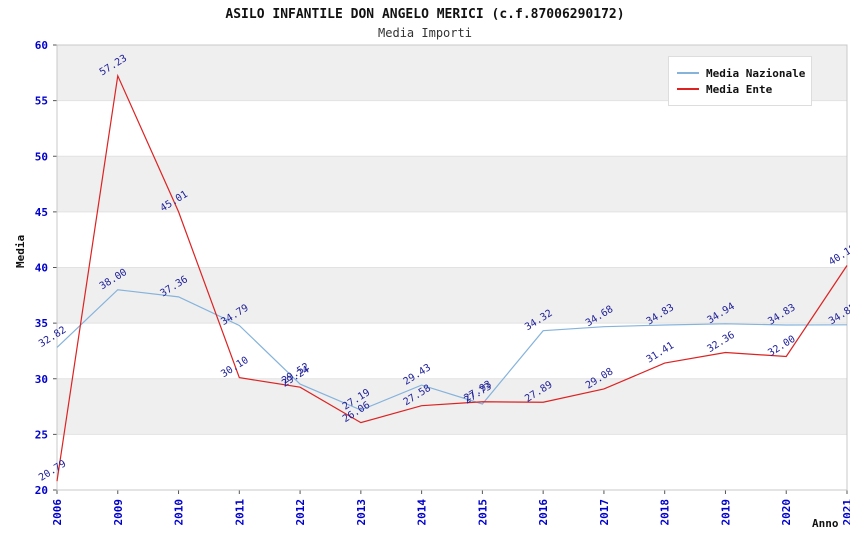 The width and height of the screenshot is (850, 550). Describe the element at coordinates (41, 268) in the screenshot. I see `y-tick-label: 40` at that location.